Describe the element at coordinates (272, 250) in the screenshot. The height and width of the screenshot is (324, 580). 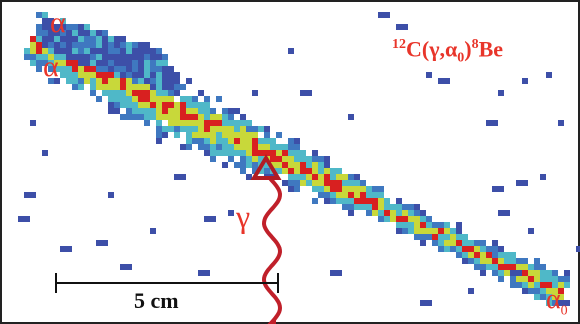
I see `photon-wave` at that location.